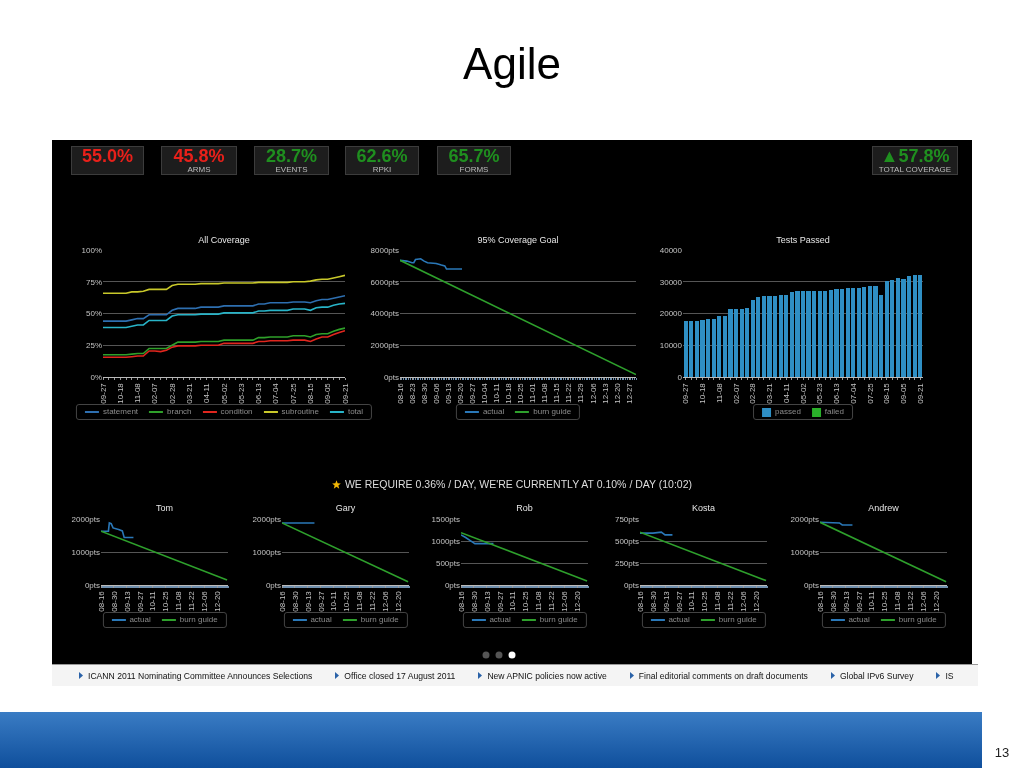  What do you see at coordinates (803, 393) in the screenshot?
I see `x-tick-label: 05-02` at bounding box center [803, 393].